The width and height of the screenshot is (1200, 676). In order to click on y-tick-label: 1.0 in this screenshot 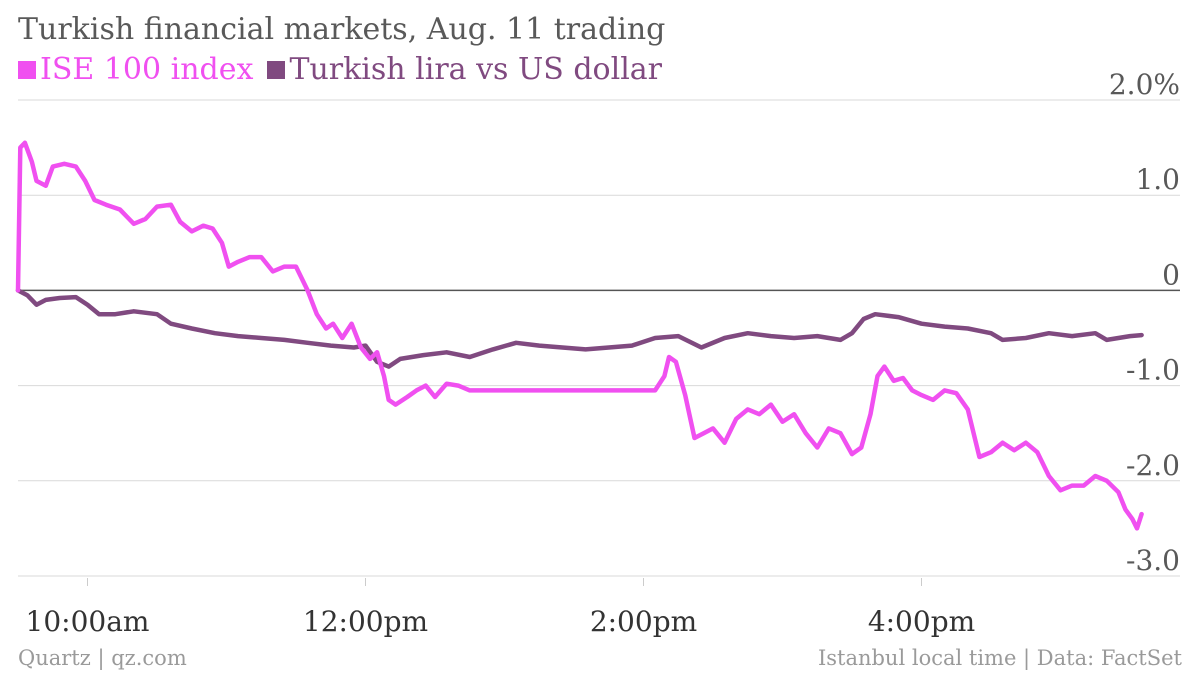, I will do `click(1157, 179)`.